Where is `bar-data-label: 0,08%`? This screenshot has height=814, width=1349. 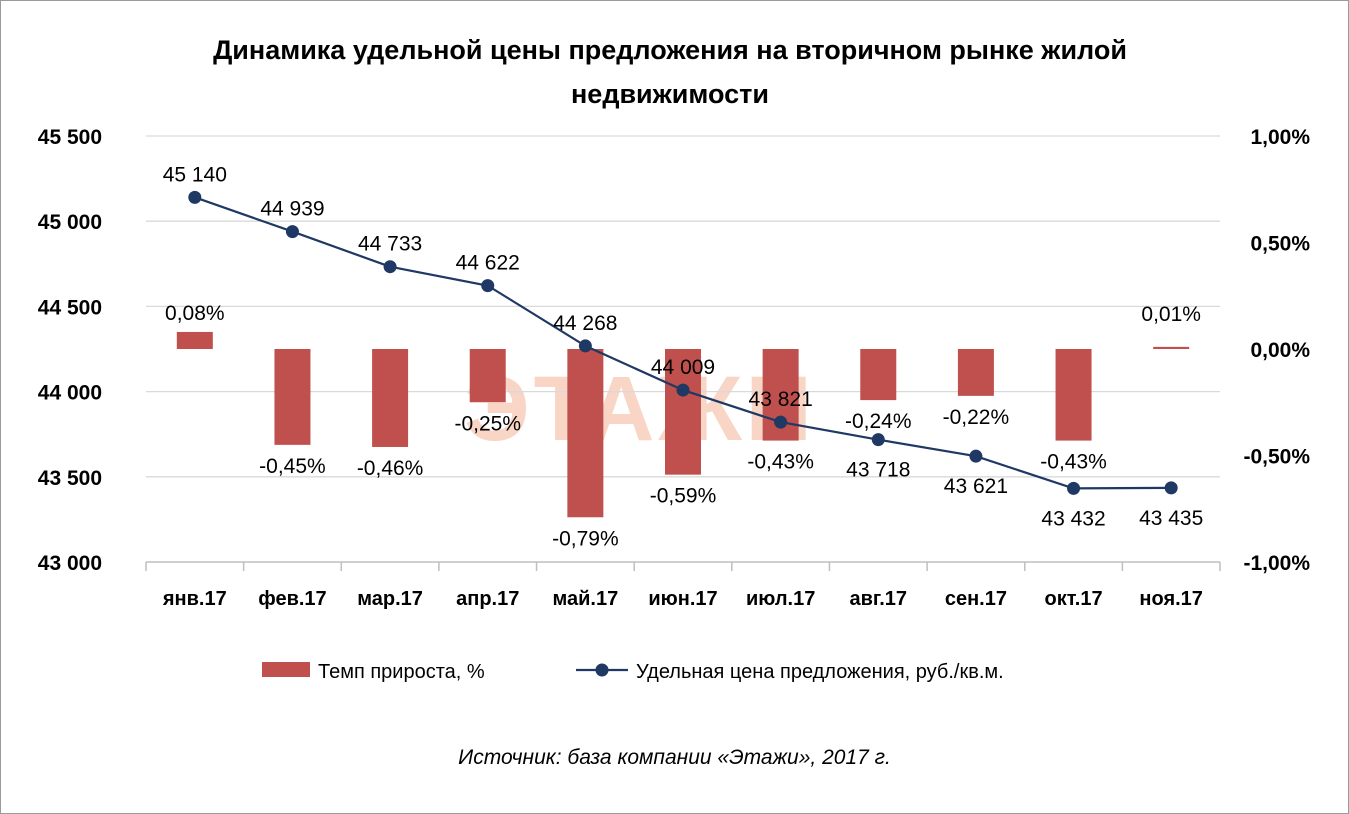 bar-data-label: 0,08% is located at coordinates (195, 313).